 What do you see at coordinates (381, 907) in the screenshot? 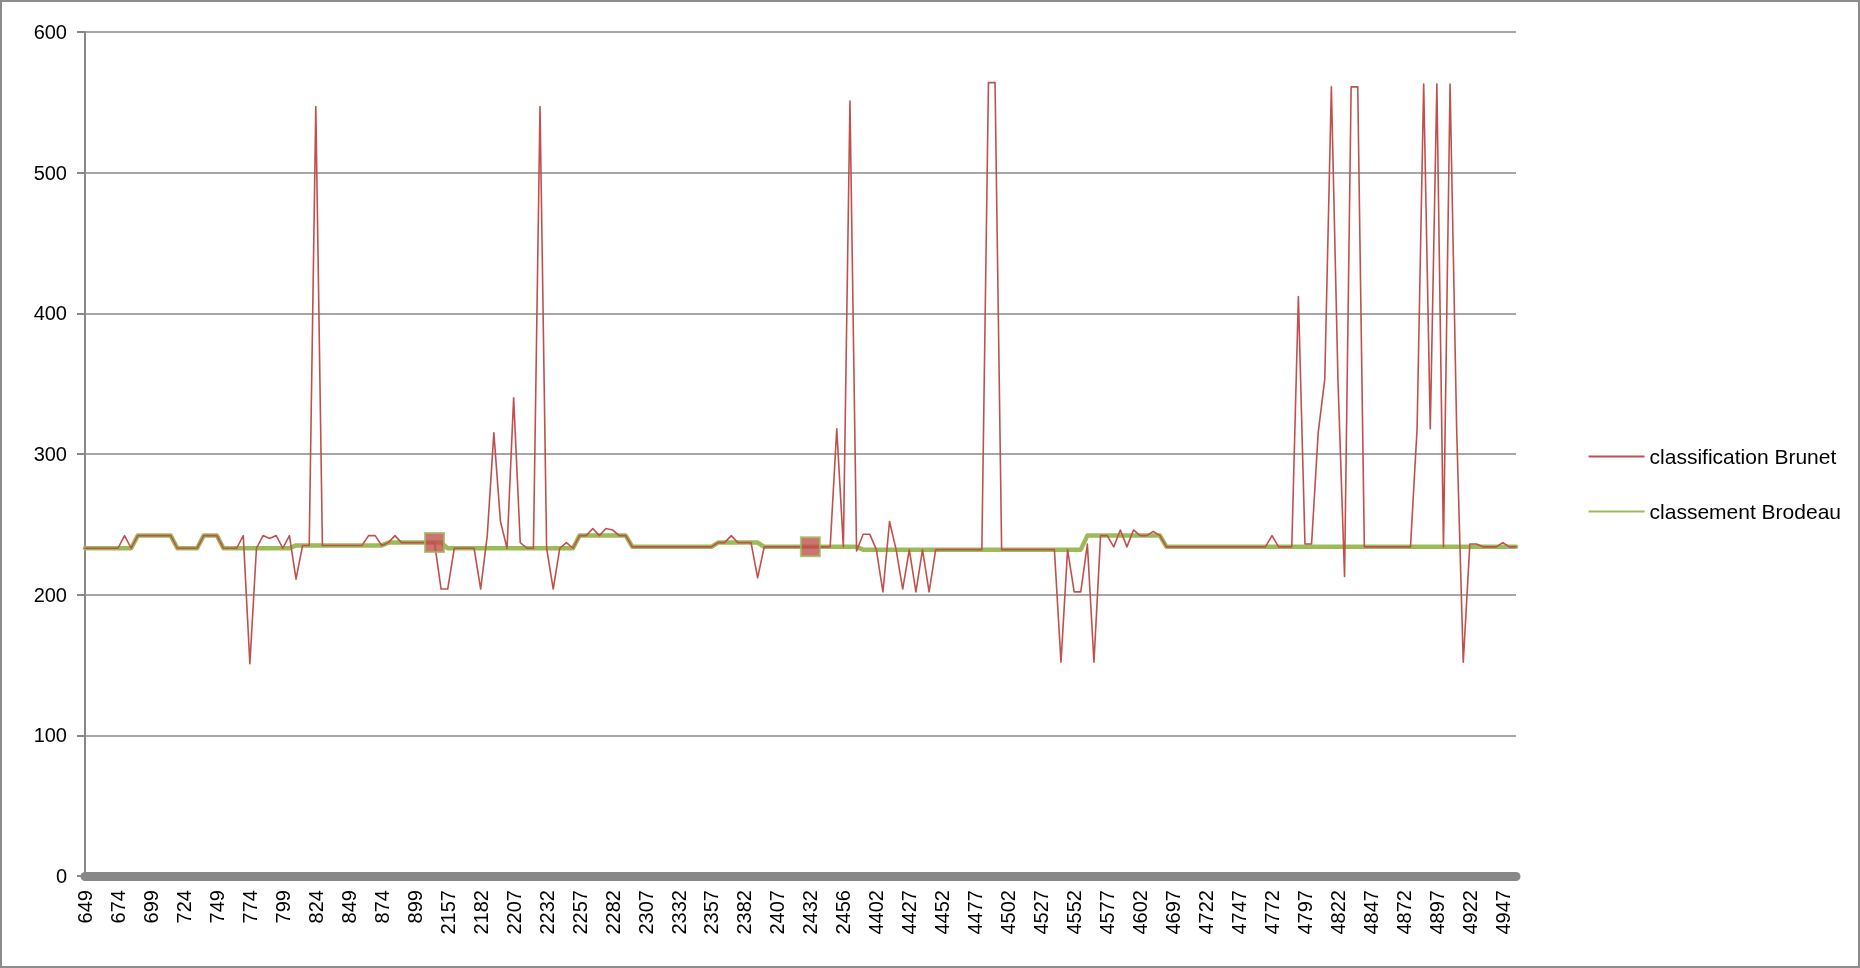
I see `x-tick-label: 874` at bounding box center [381, 907].